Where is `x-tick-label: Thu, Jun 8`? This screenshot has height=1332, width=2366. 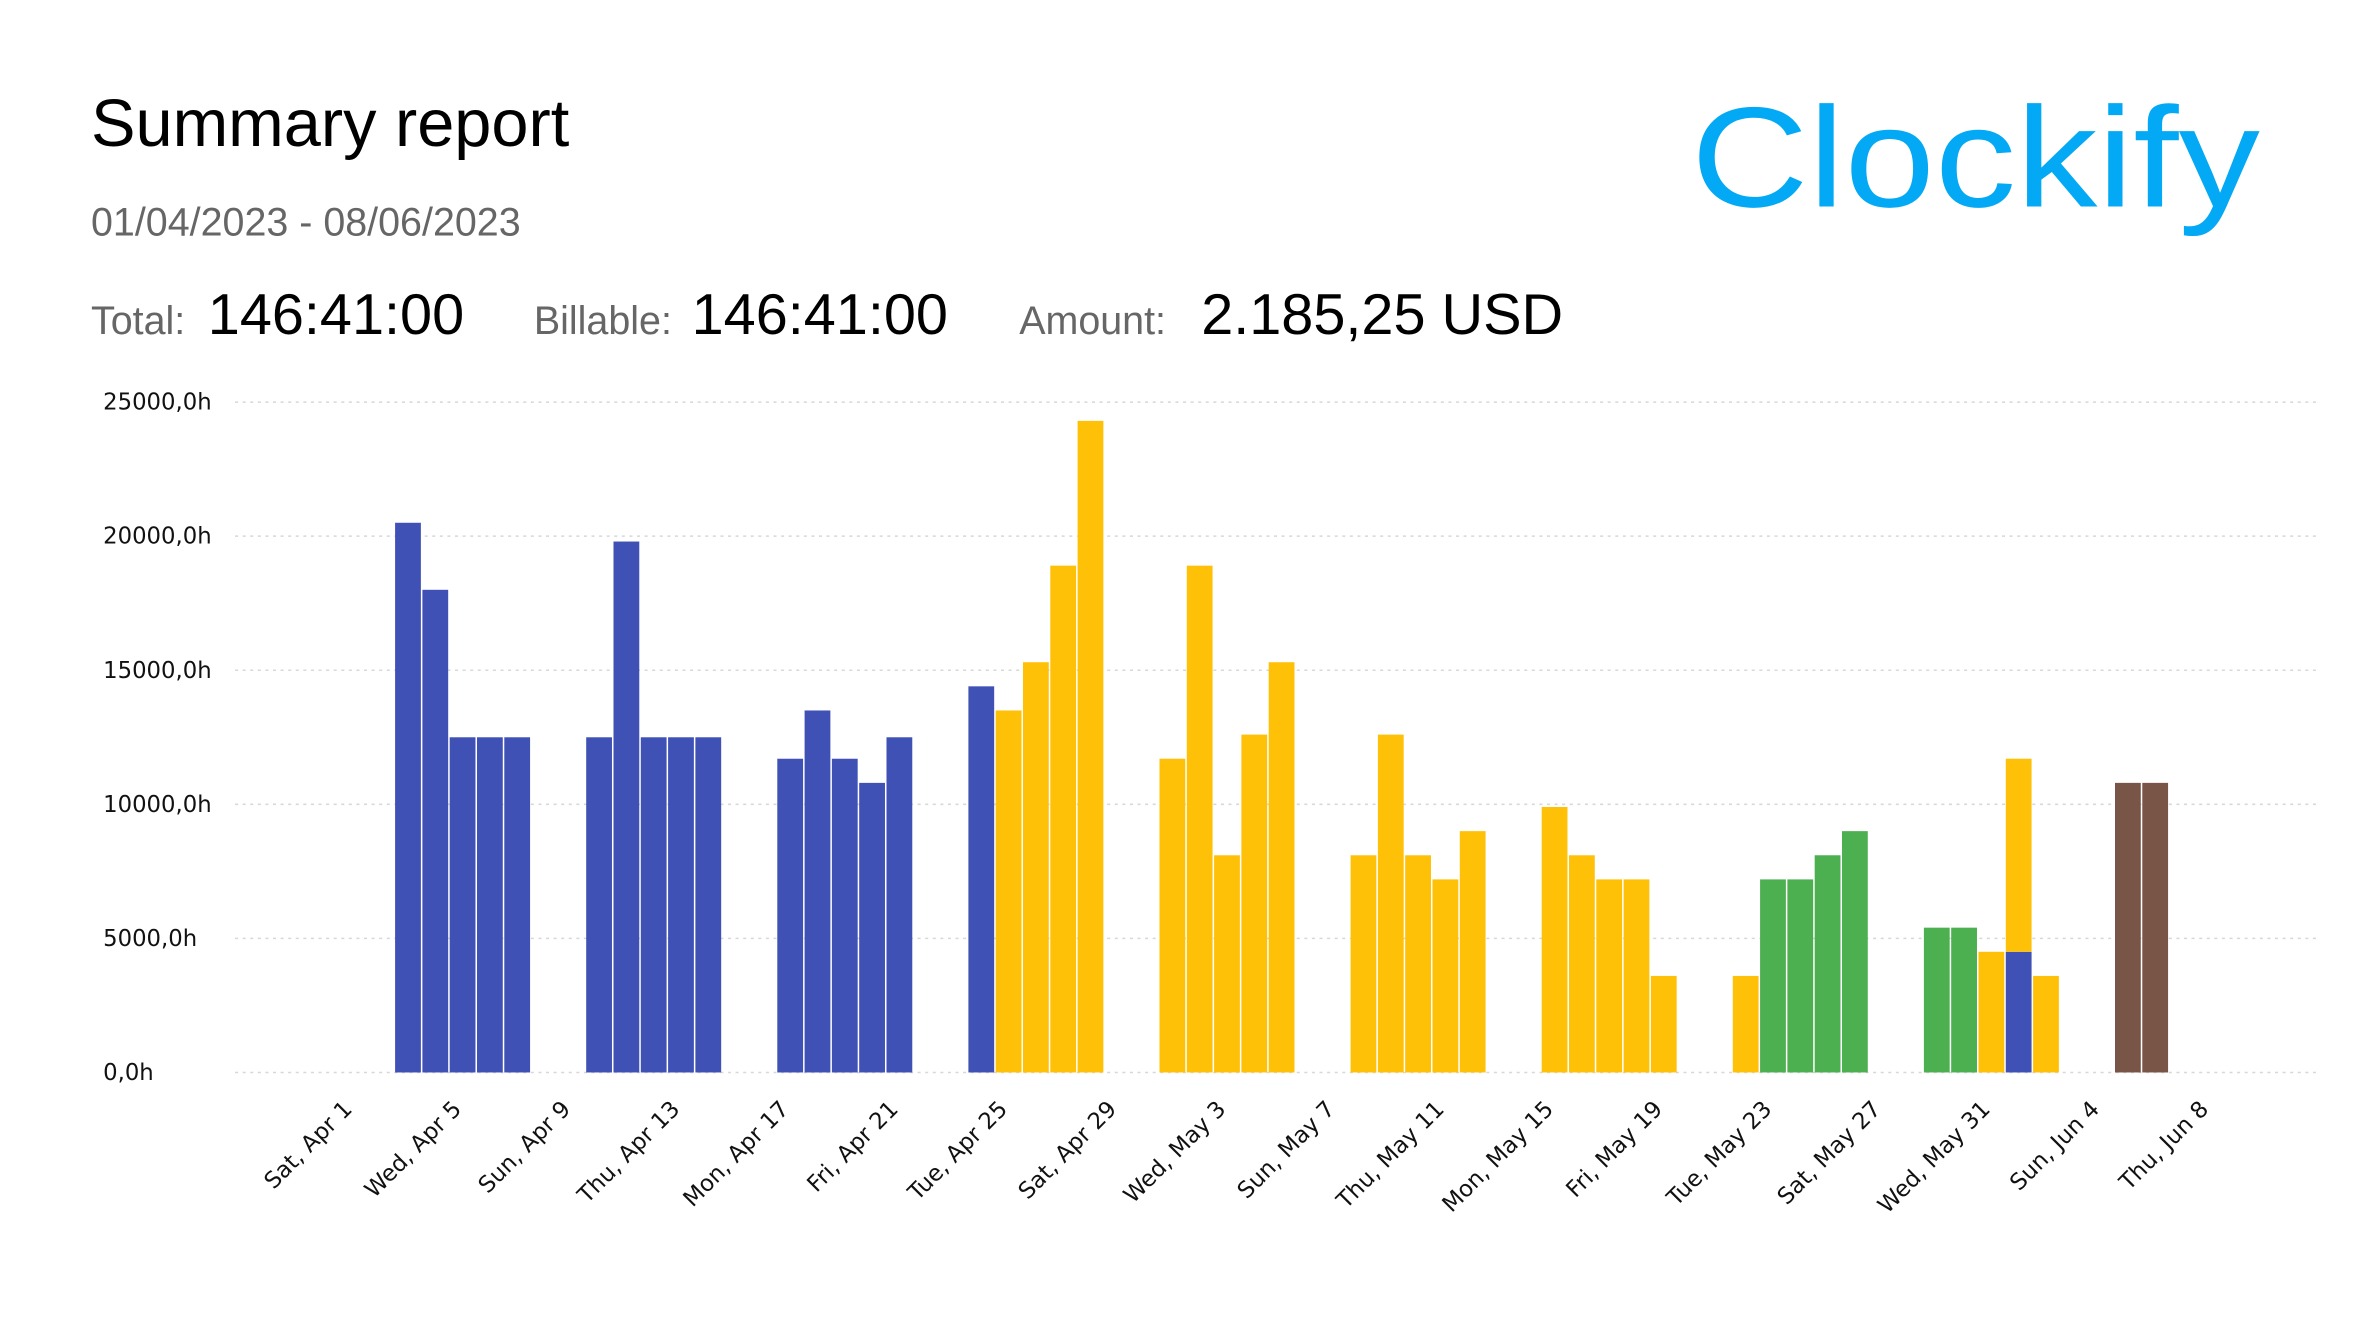
x-tick-label: Thu, Jun 8 is located at coordinates (2164, 1146).